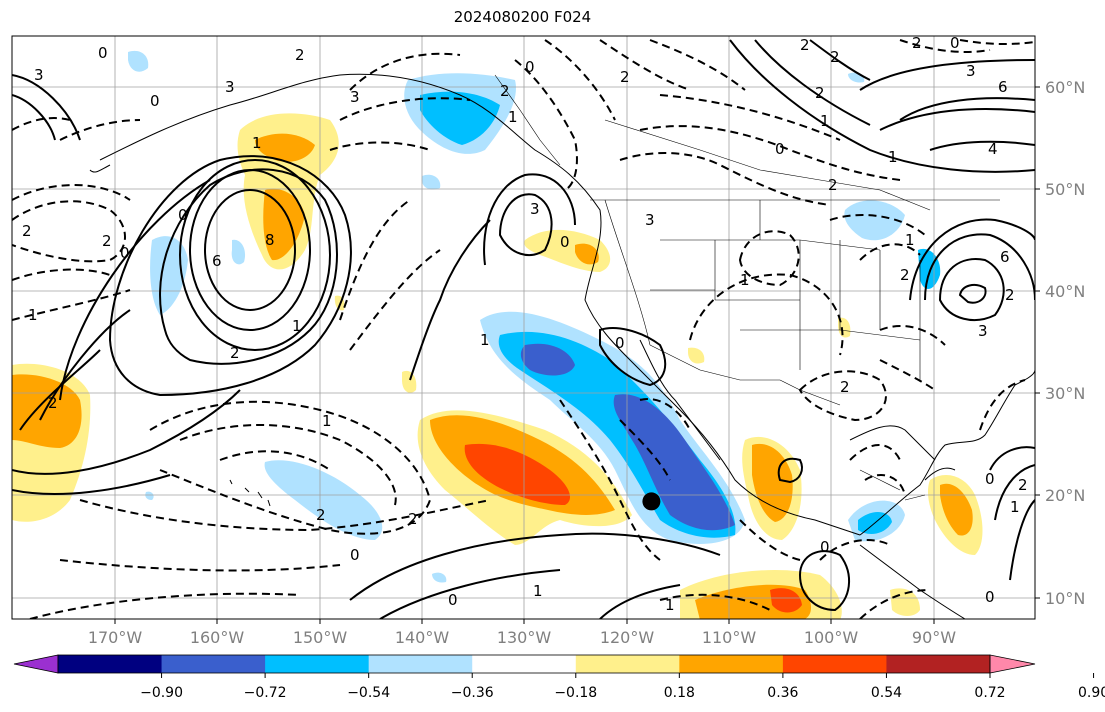 Image resolution: width=1105 pixels, height=712 pixels. I want to click on lon-label: 150°W, so click(320, 637).